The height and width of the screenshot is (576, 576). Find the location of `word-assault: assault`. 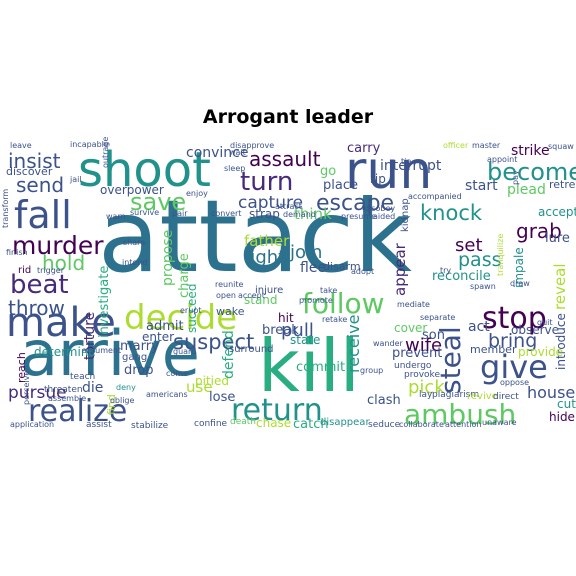

word-assault: assault is located at coordinates (285, 159).